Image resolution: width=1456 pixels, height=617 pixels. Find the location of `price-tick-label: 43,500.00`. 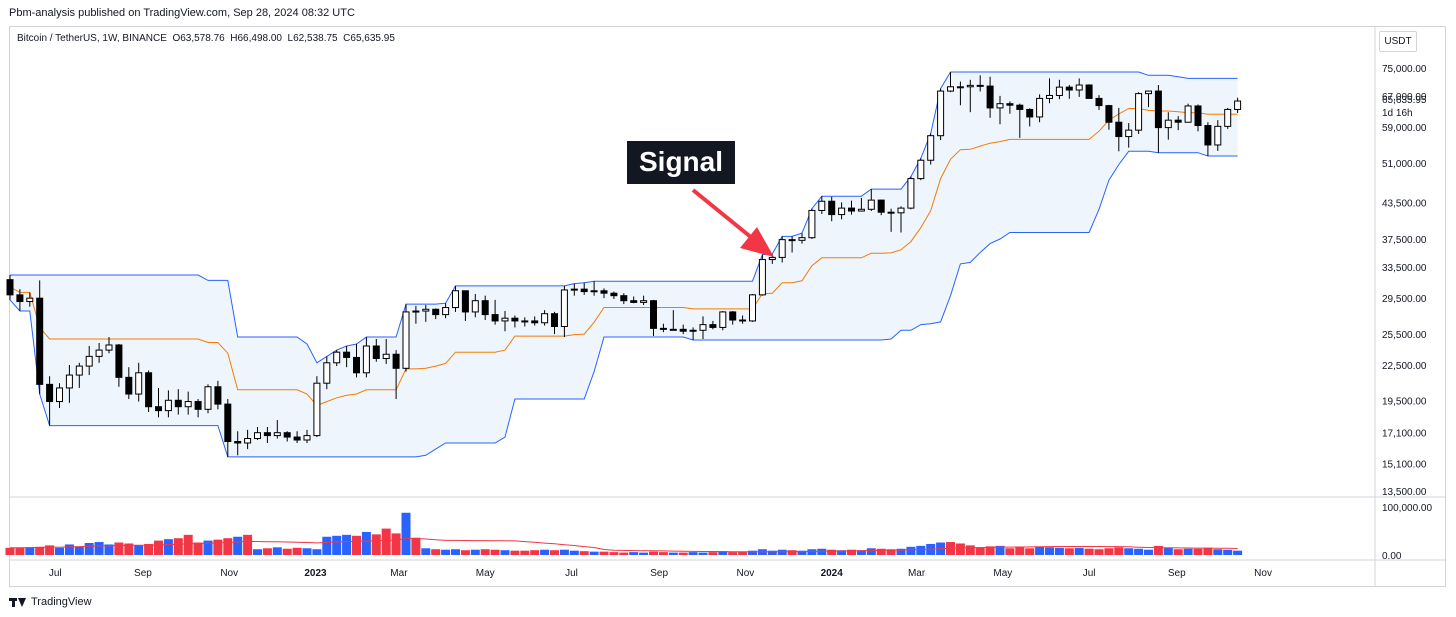

price-tick-label: 43,500.00 is located at coordinates (1404, 203).